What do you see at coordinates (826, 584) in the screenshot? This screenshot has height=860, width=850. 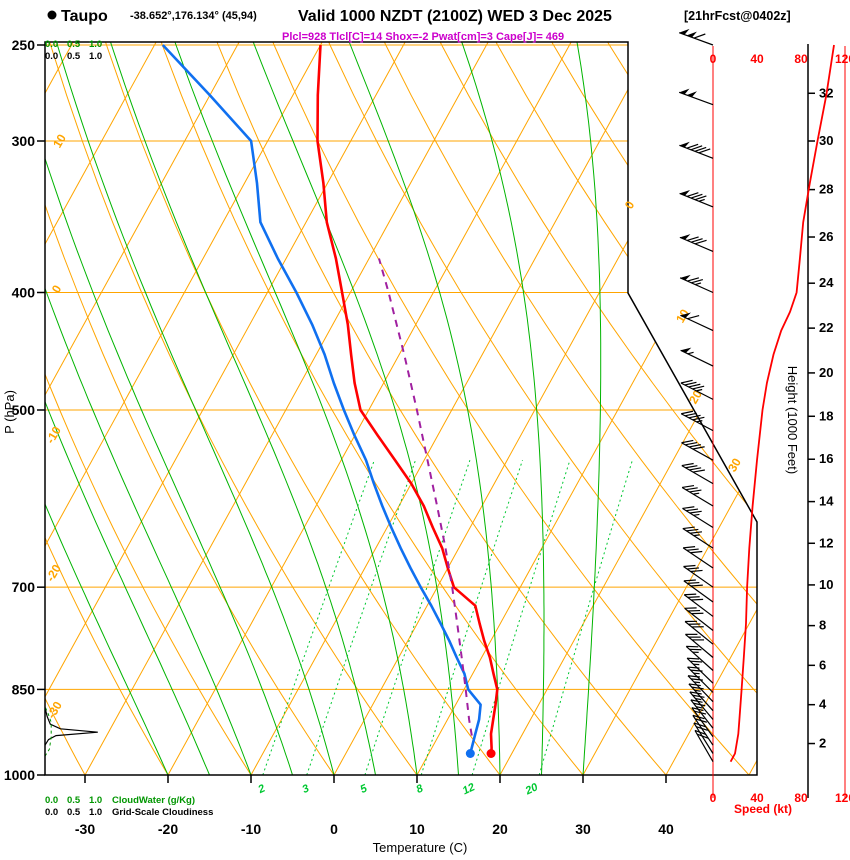 I see `height-tick-label: 10` at bounding box center [826, 584].